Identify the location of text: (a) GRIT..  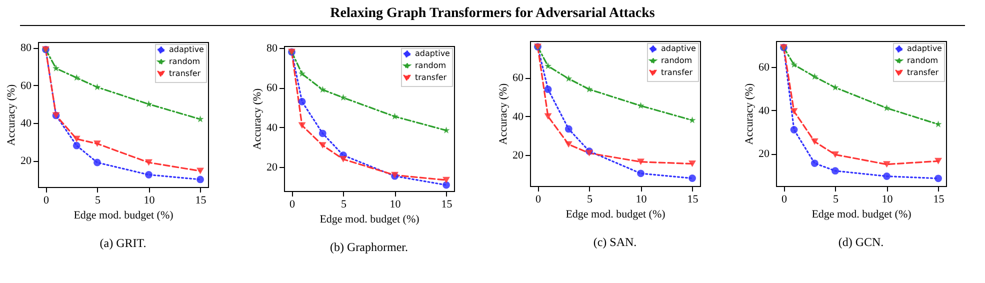
(123, 243).